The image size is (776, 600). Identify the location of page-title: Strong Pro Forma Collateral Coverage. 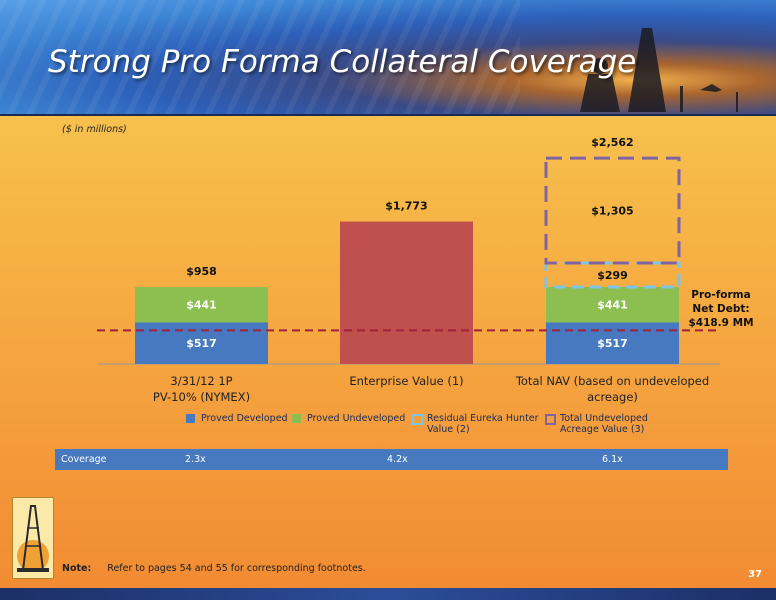
(342, 62).